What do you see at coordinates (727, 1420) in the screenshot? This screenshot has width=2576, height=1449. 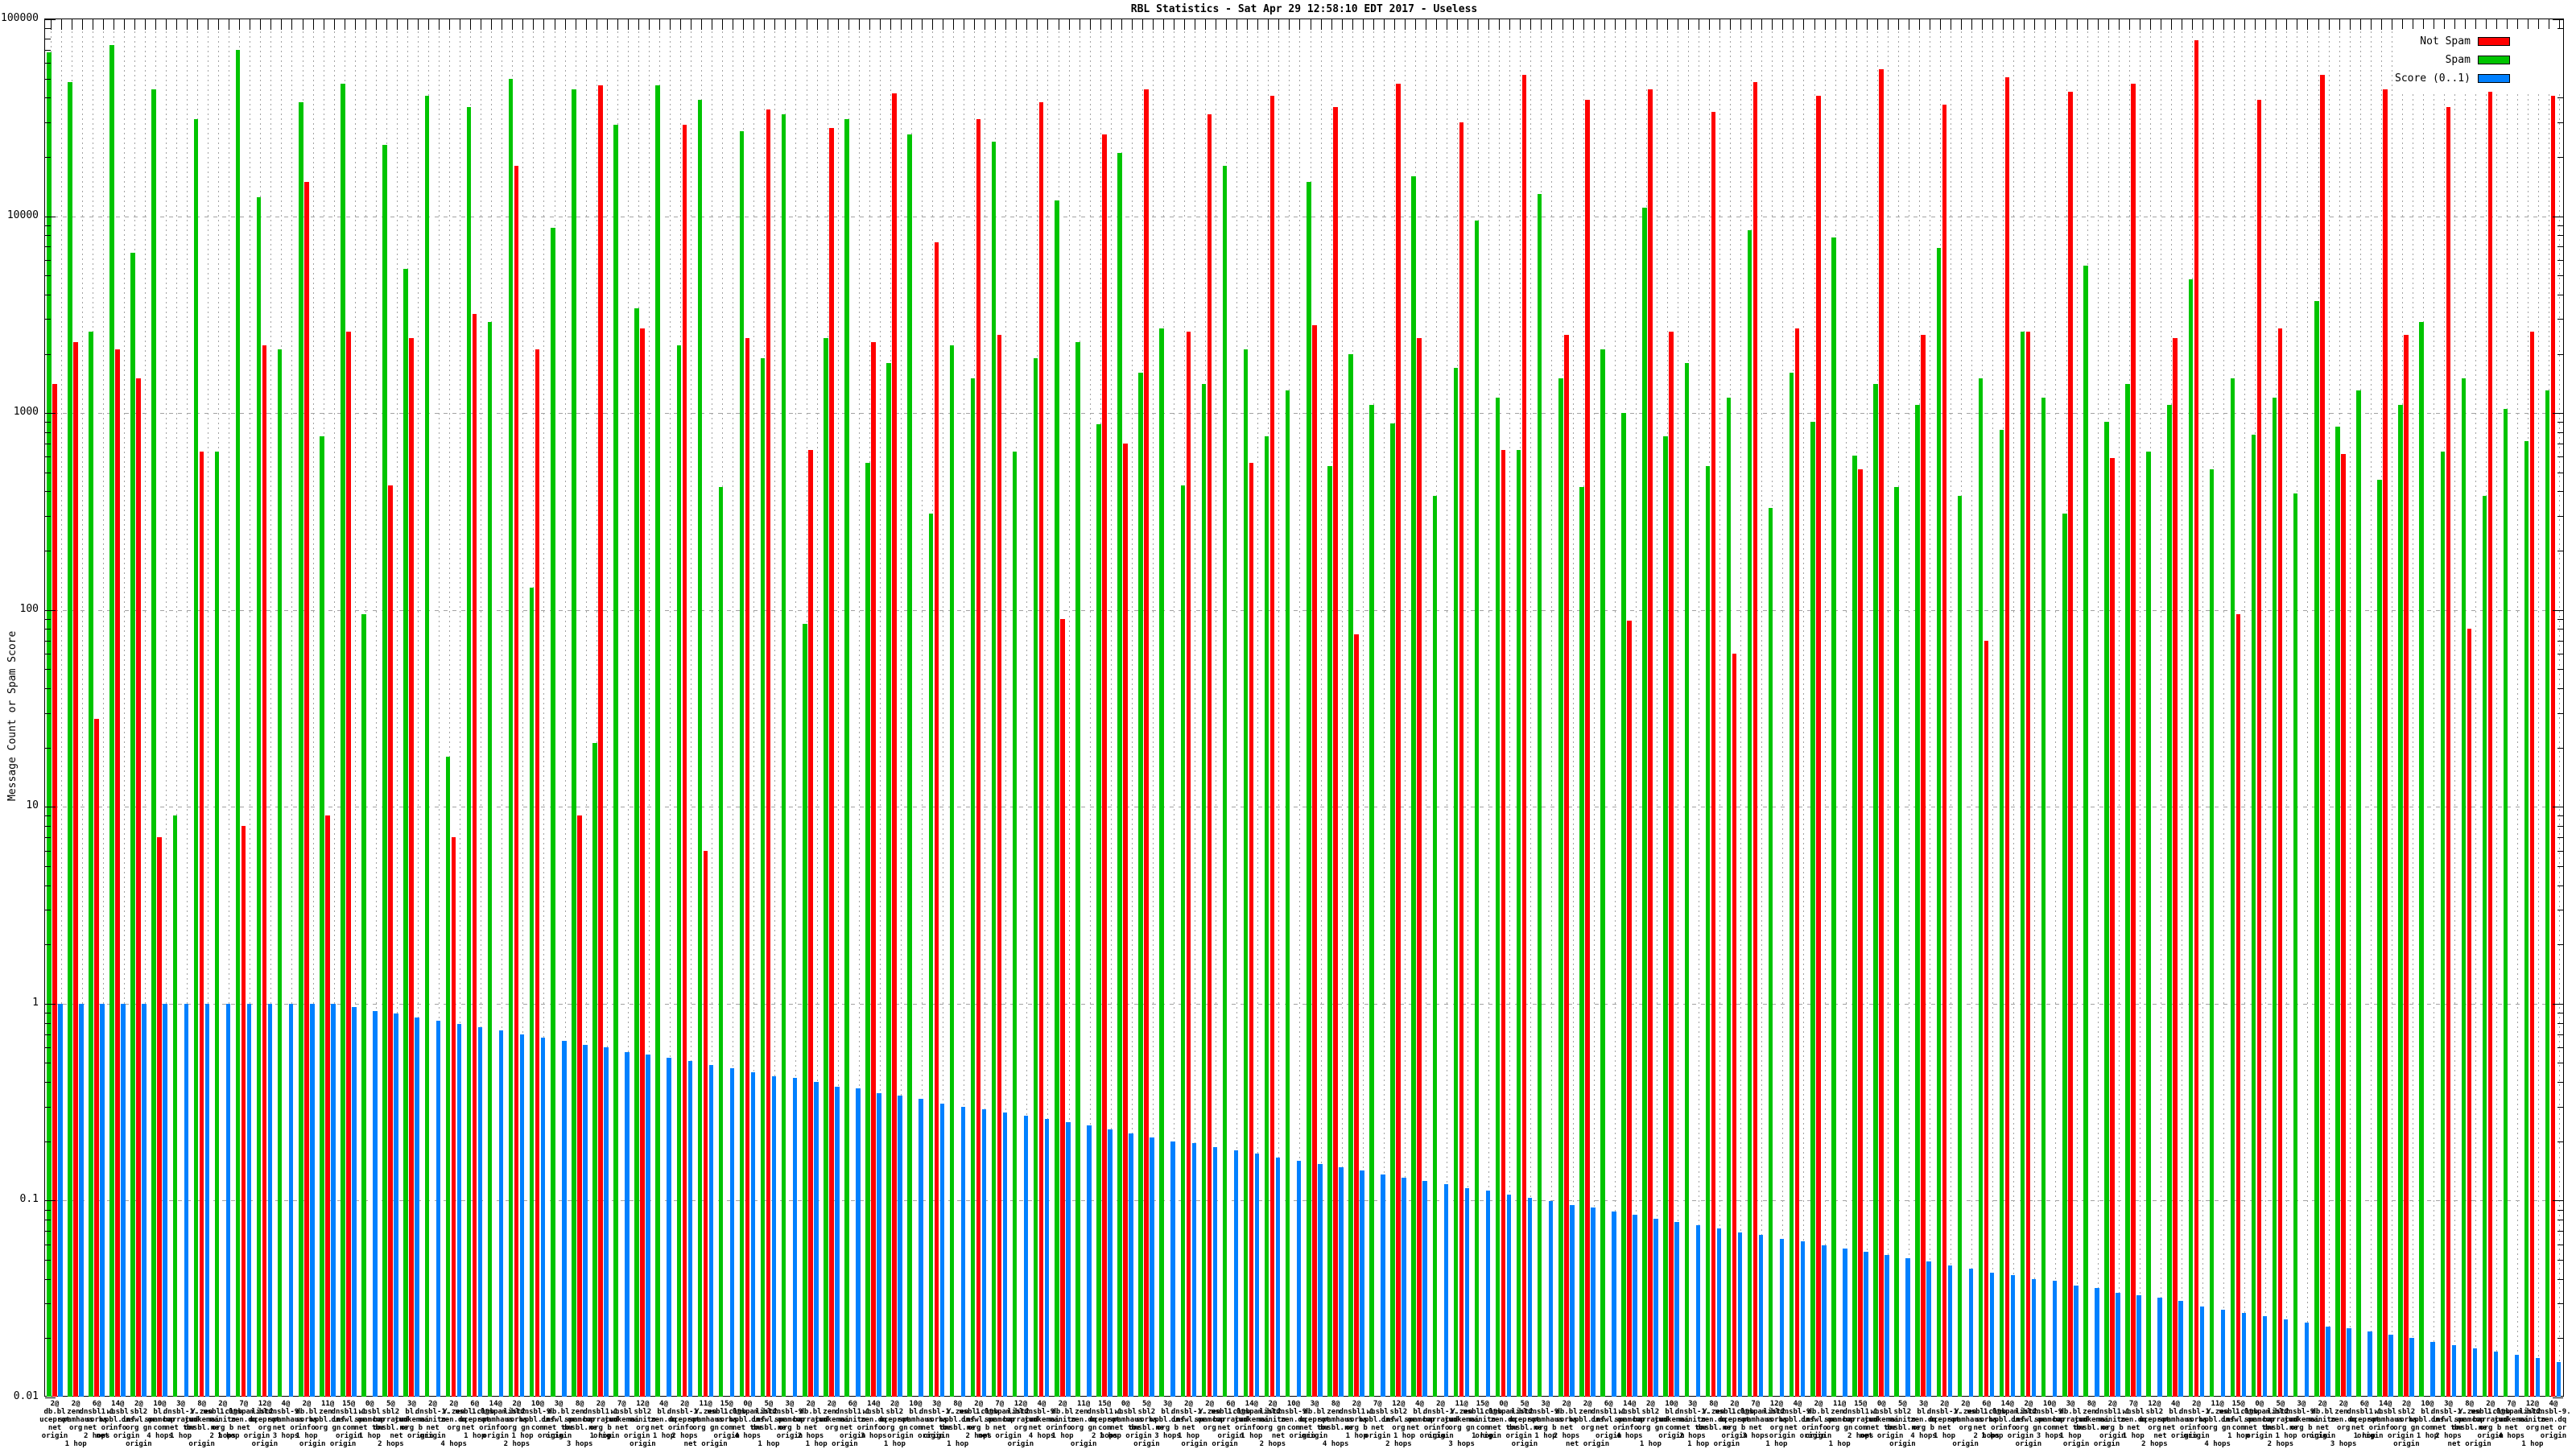 I see `x-tick-label: sorbs` at bounding box center [727, 1420].